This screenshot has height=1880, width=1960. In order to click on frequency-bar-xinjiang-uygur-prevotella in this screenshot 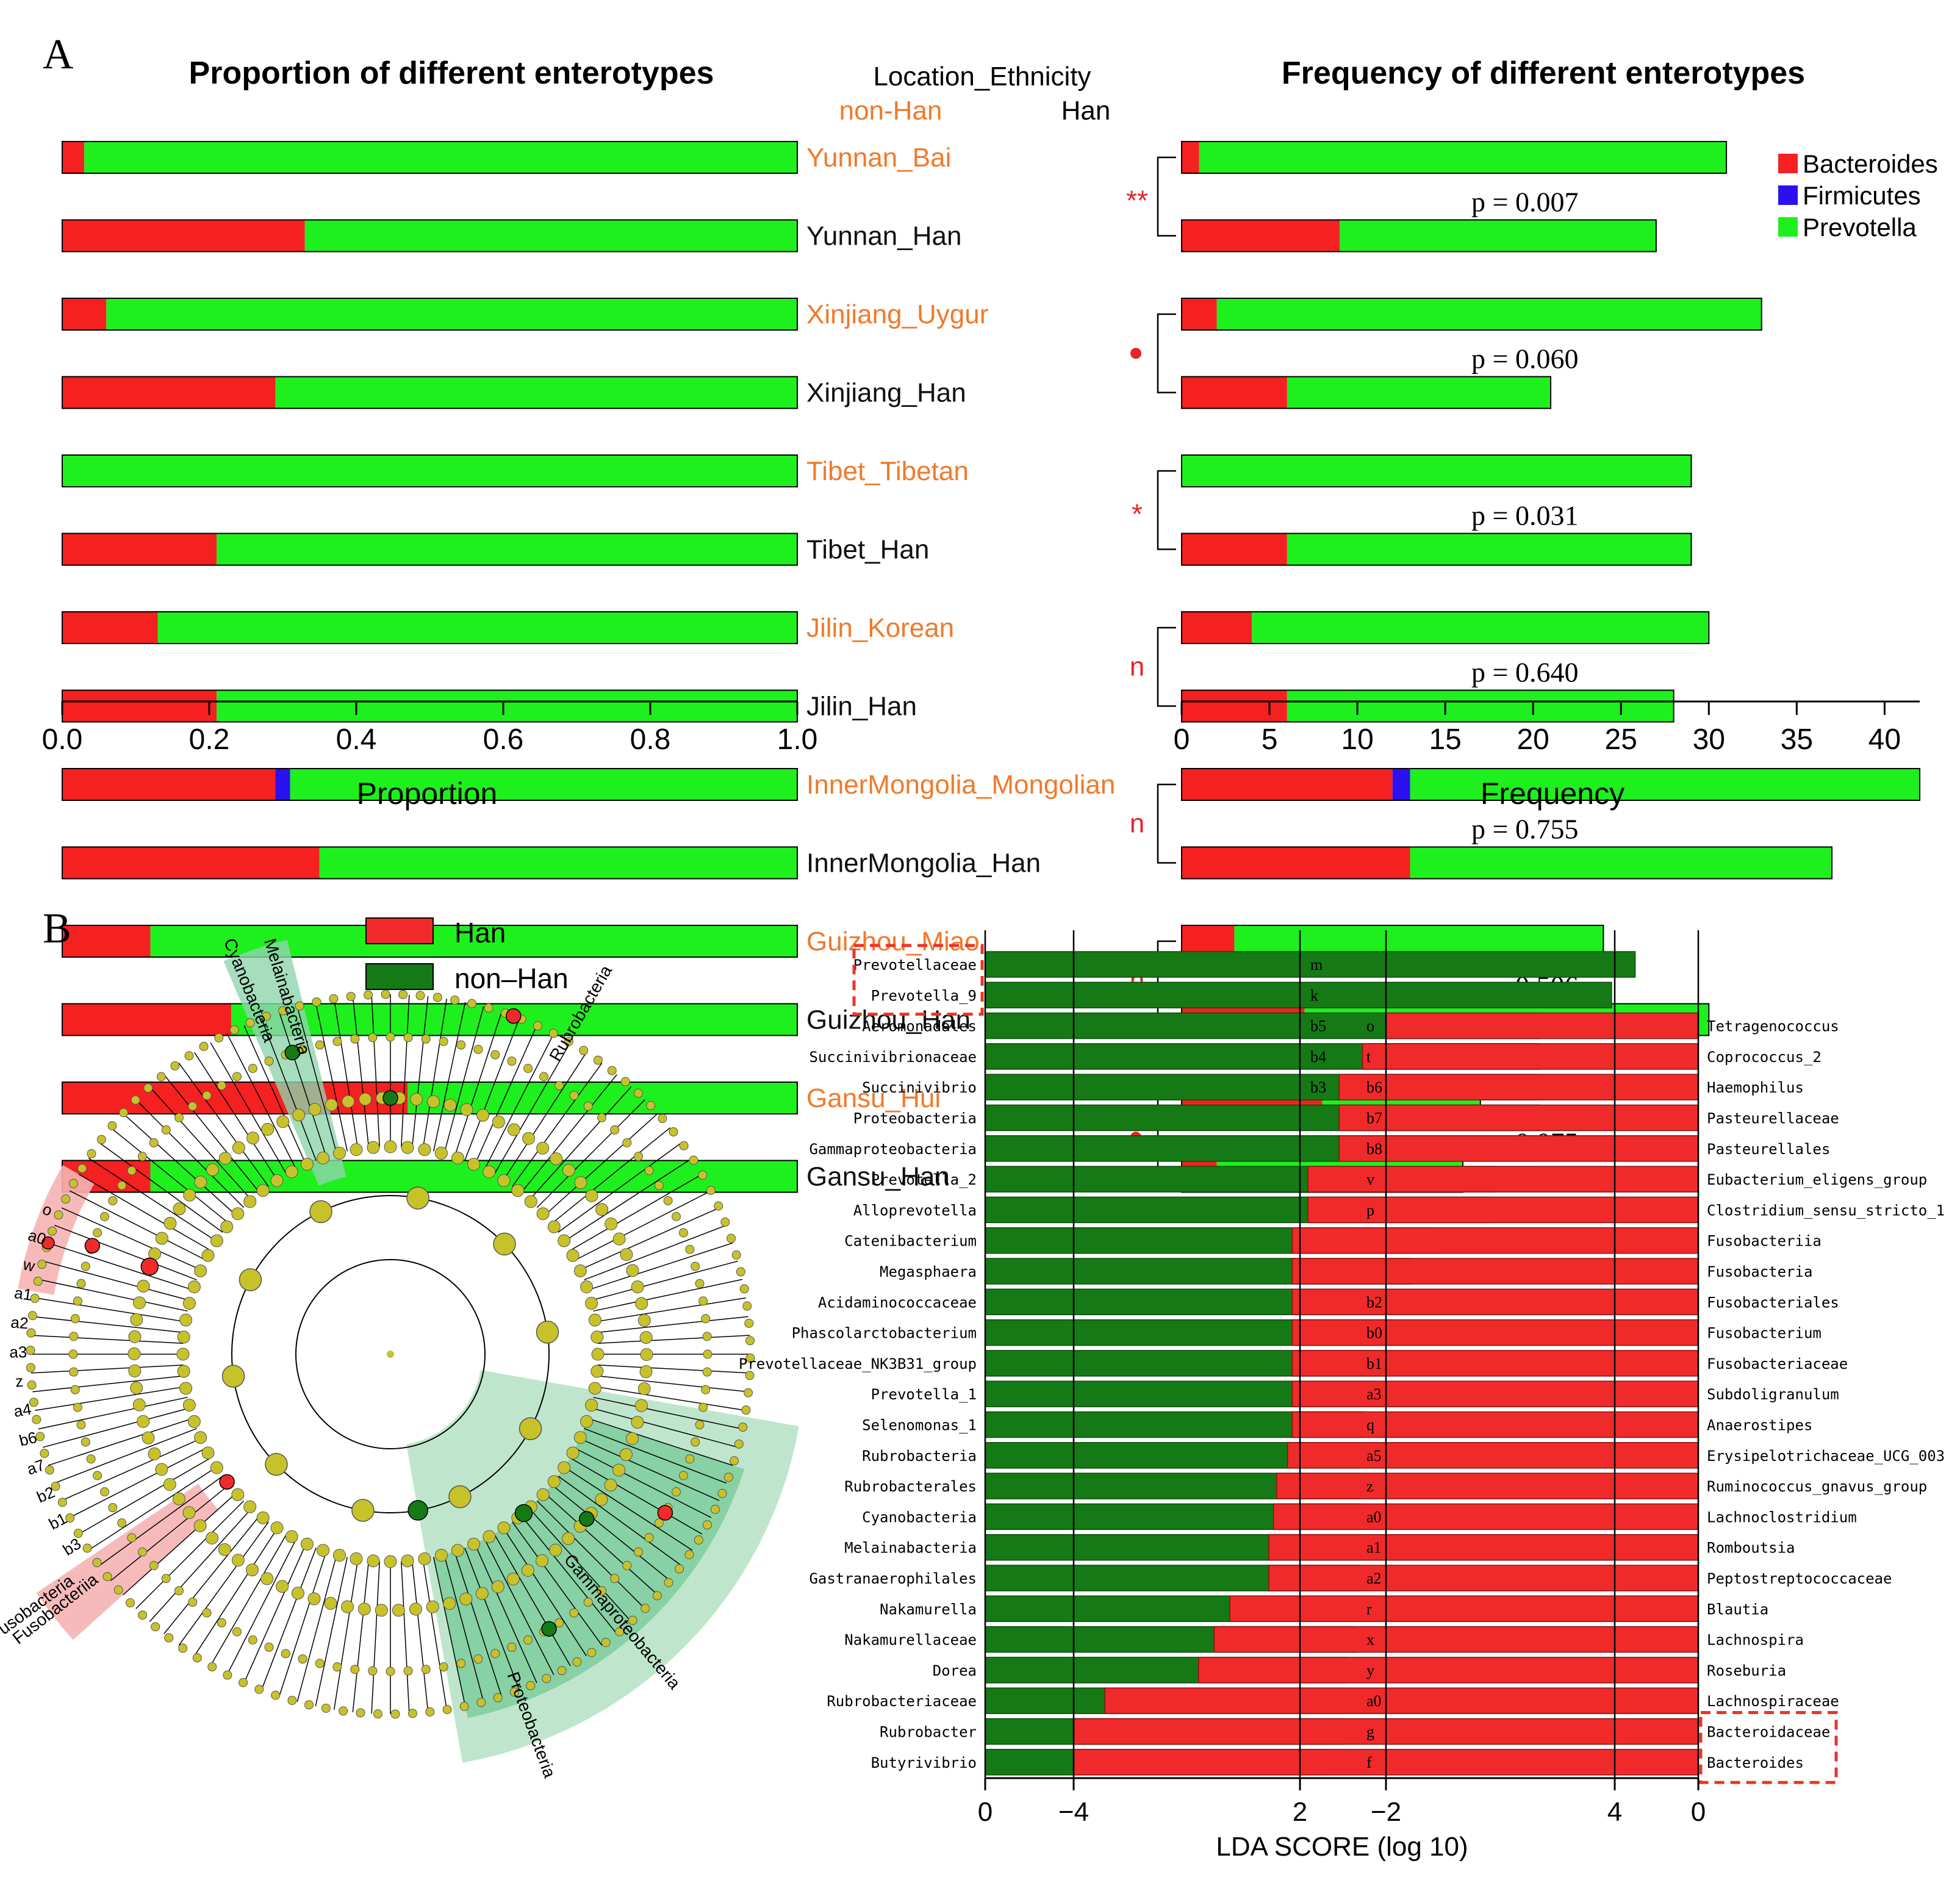, I will do `click(1489, 314)`.